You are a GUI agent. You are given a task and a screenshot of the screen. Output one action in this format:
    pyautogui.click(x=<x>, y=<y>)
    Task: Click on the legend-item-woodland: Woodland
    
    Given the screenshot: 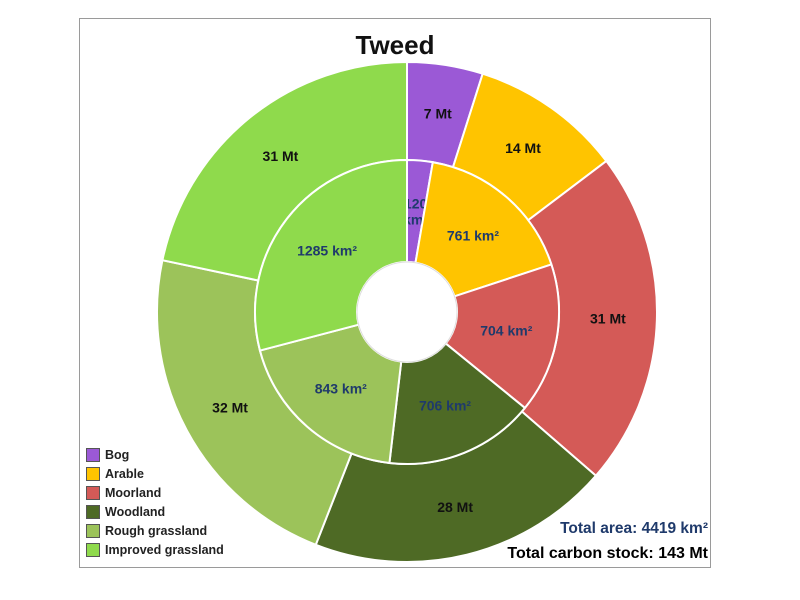 What is the action you would take?
    pyautogui.click(x=155, y=511)
    